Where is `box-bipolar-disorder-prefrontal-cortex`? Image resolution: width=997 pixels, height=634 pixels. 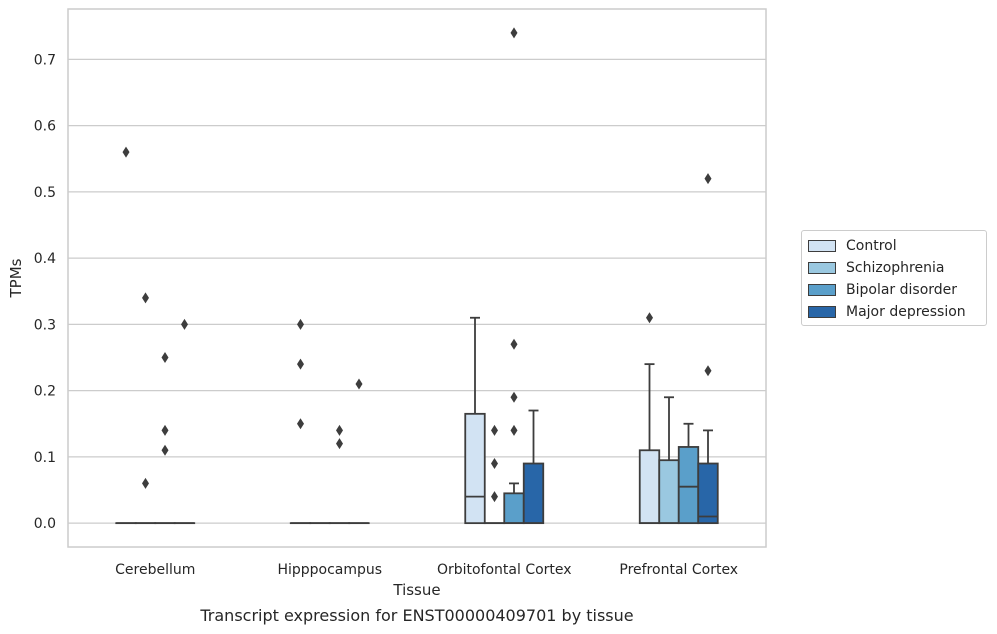 box-bipolar-disorder-prefrontal-cortex is located at coordinates (688, 473).